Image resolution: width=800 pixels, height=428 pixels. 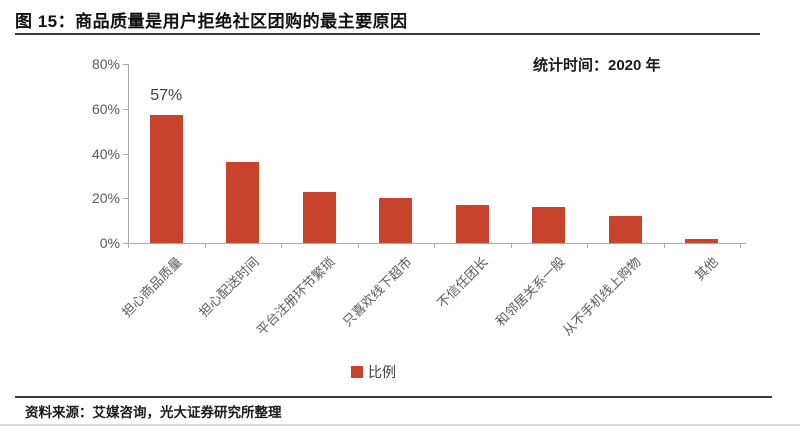 What do you see at coordinates (597, 65) in the screenshot?
I see `stat-time-note: 统计时间：2020 年` at bounding box center [597, 65].